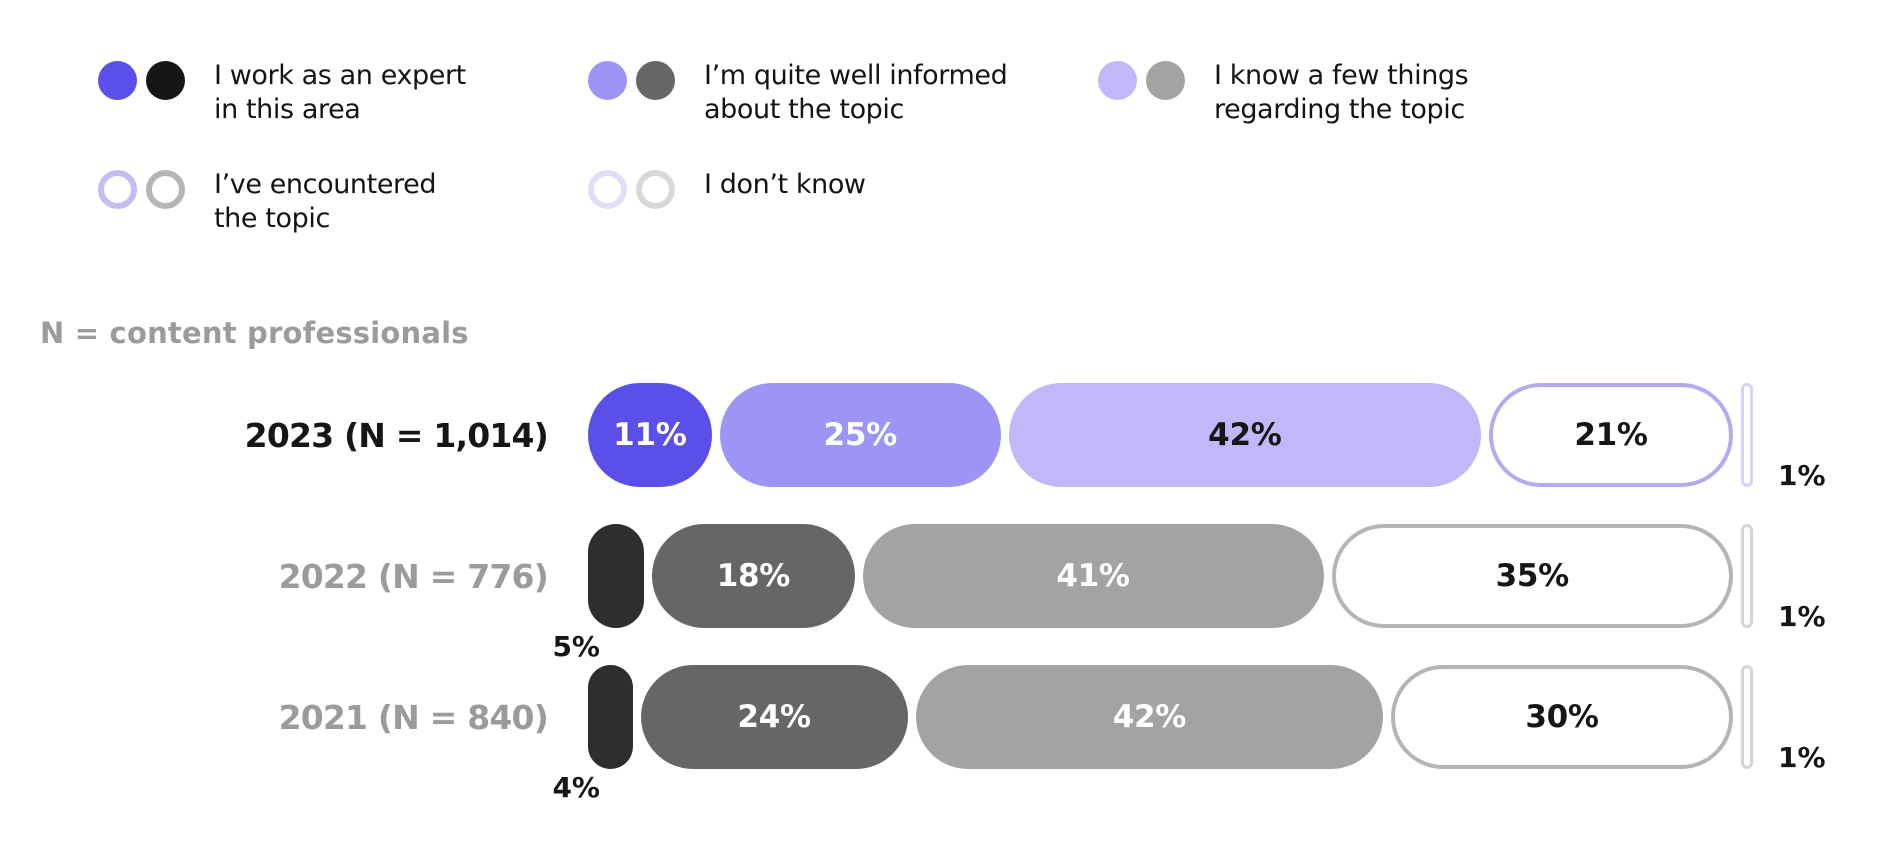  I want to click on legend-item-well-informed: I’m quite well informed about the topic, so click(811, 93).